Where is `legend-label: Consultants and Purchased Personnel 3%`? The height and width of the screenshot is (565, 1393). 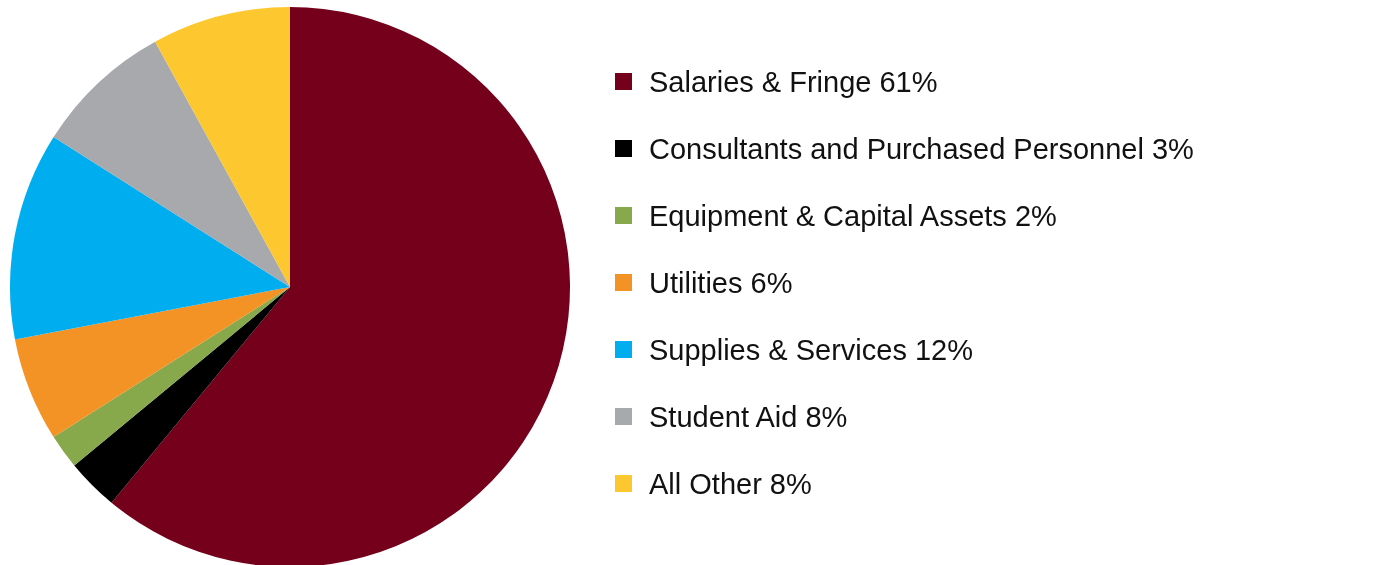
legend-label: Consultants and Purchased Personnel 3% is located at coordinates (921, 148).